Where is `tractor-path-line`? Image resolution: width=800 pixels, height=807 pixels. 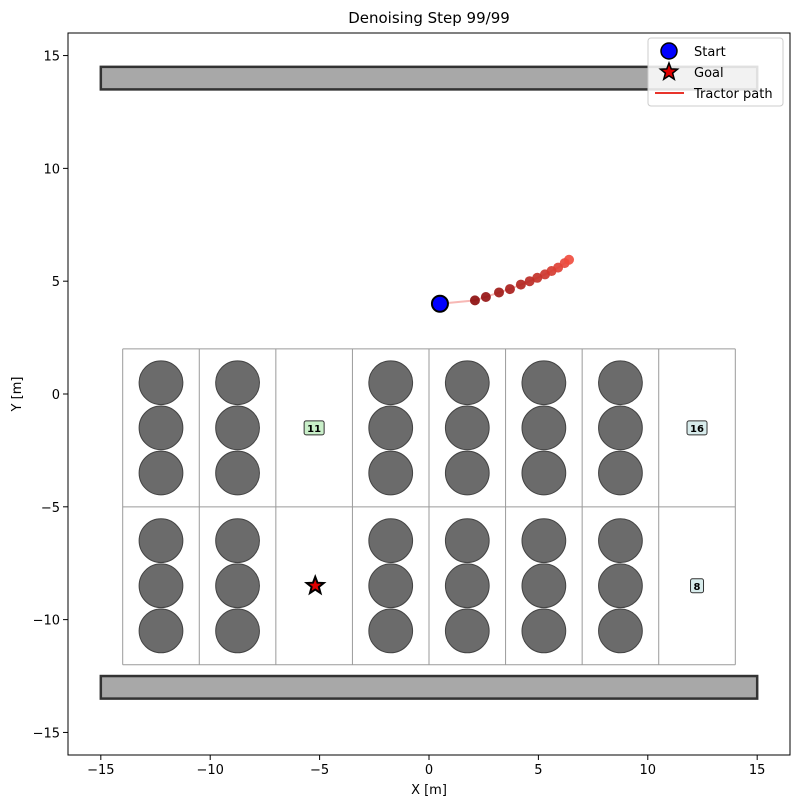
tractor-path-line is located at coordinates (504, 281).